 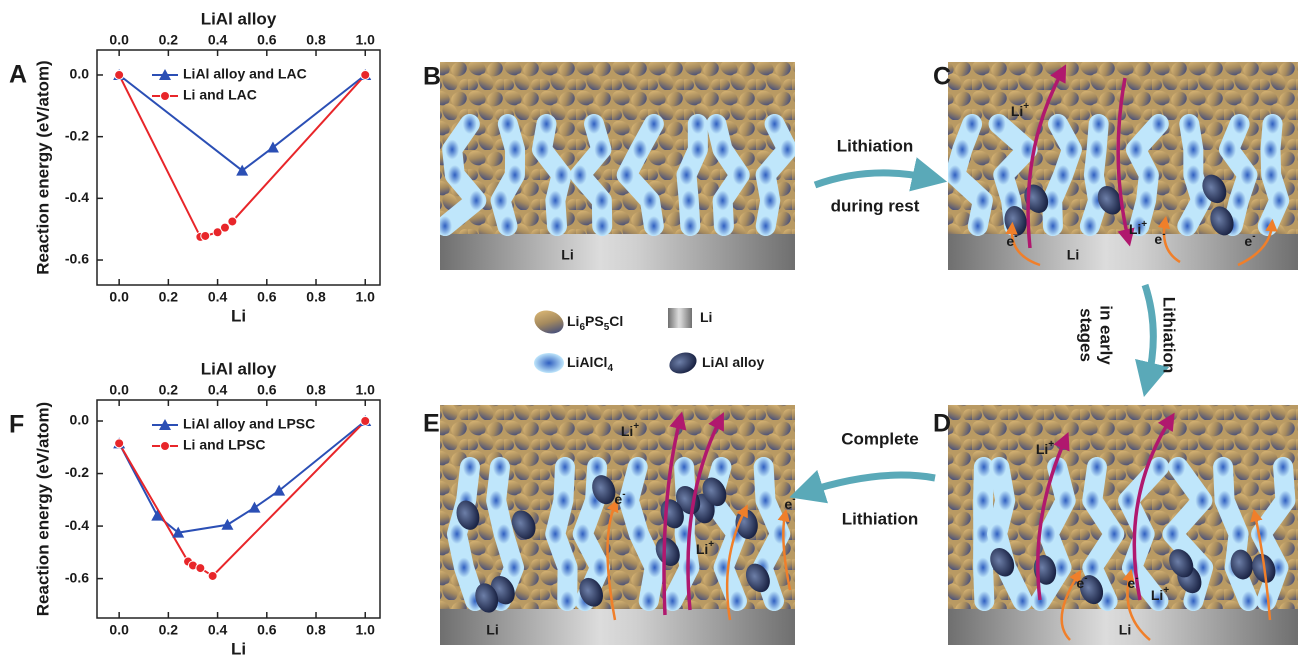 I want to click on li-metal, so click(x=617, y=627).